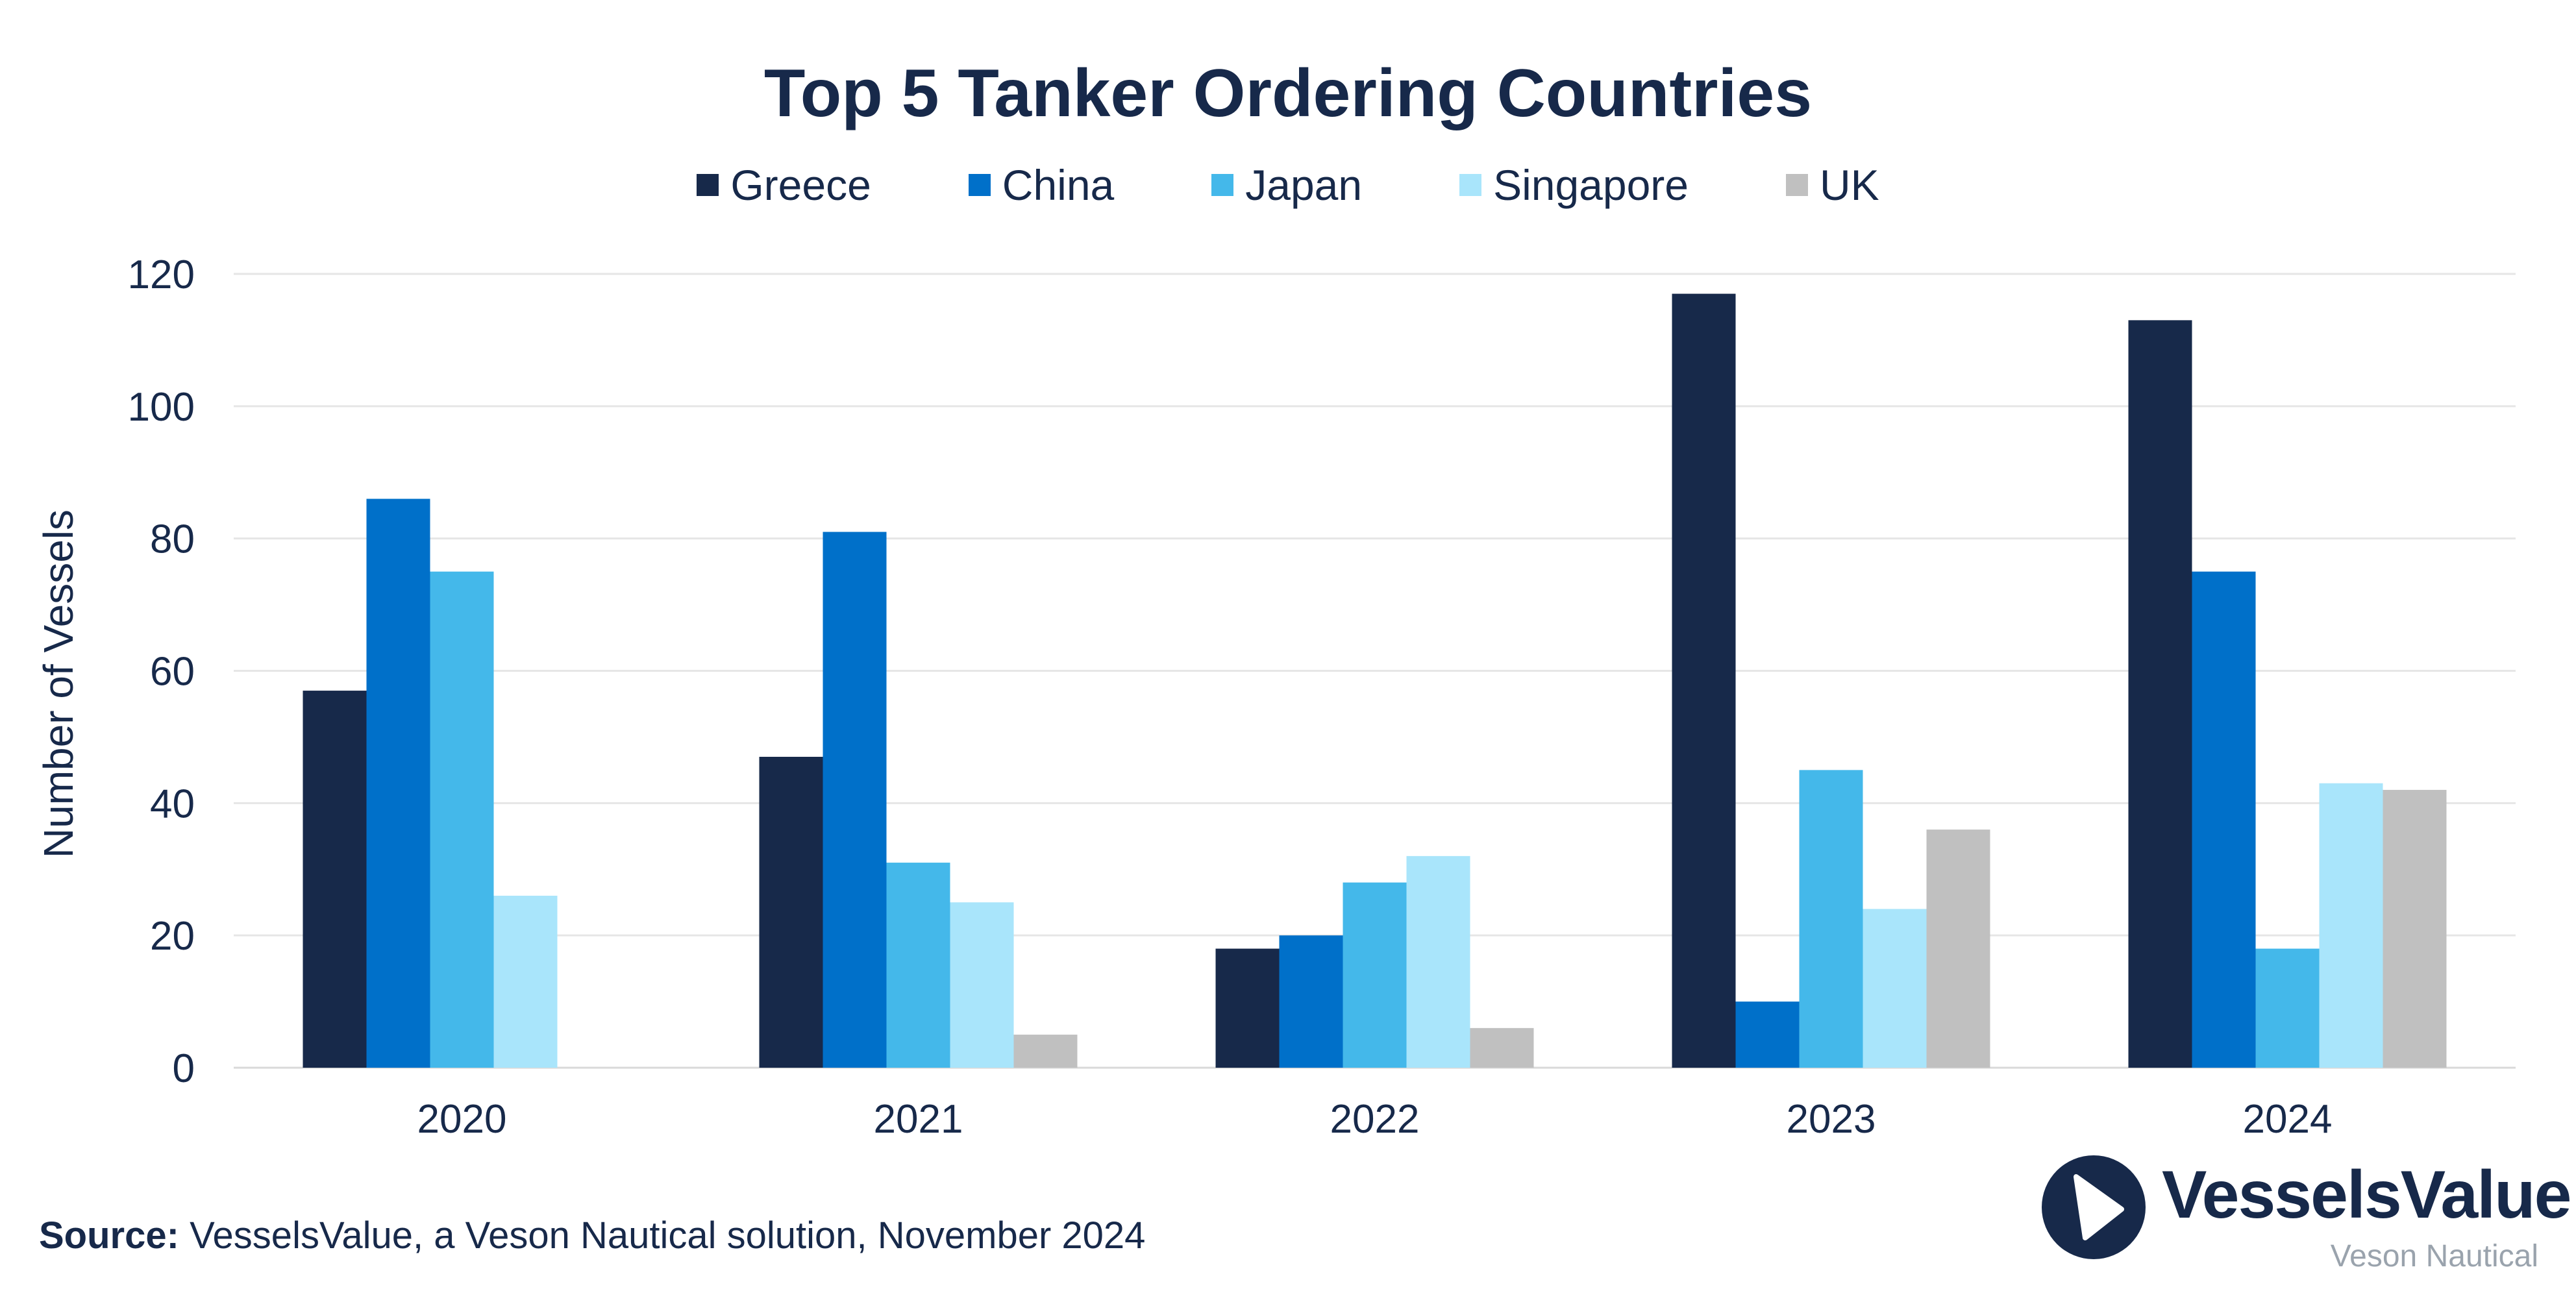 This screenshot has width=2576, height=1291. I want to click on bar-japan-2020, so click(462, 819).